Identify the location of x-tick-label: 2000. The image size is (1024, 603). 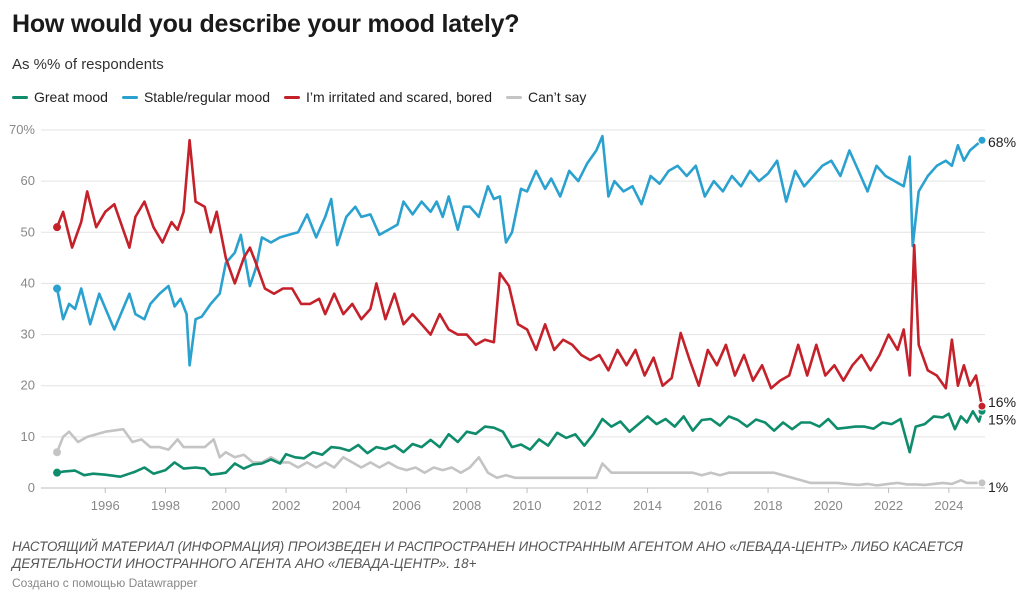
(225, 505).